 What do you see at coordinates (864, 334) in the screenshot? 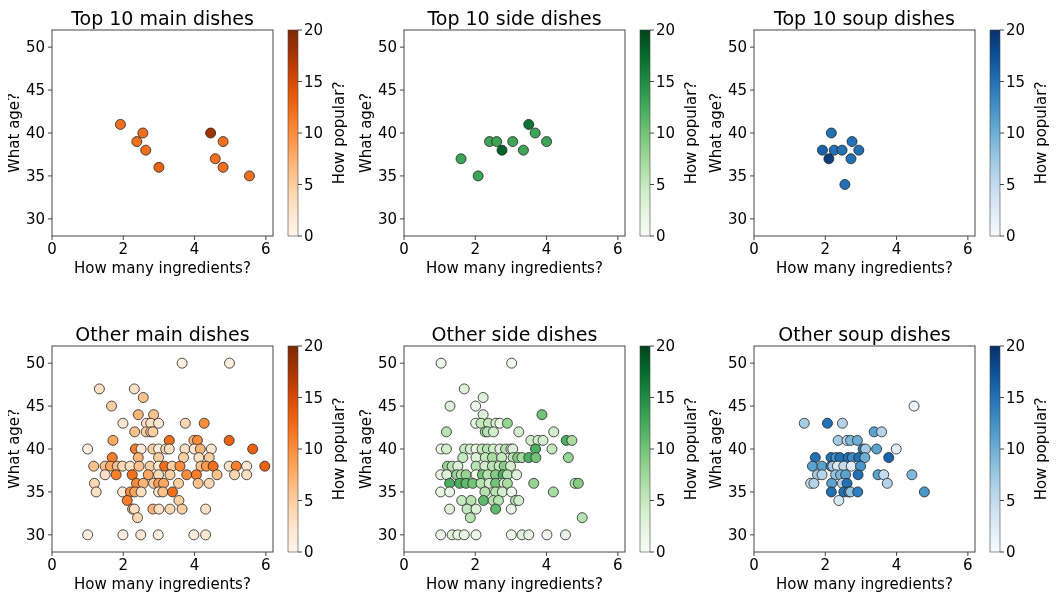
I see `chart-title: Other soup dishes` at bounding box center [864, 334].